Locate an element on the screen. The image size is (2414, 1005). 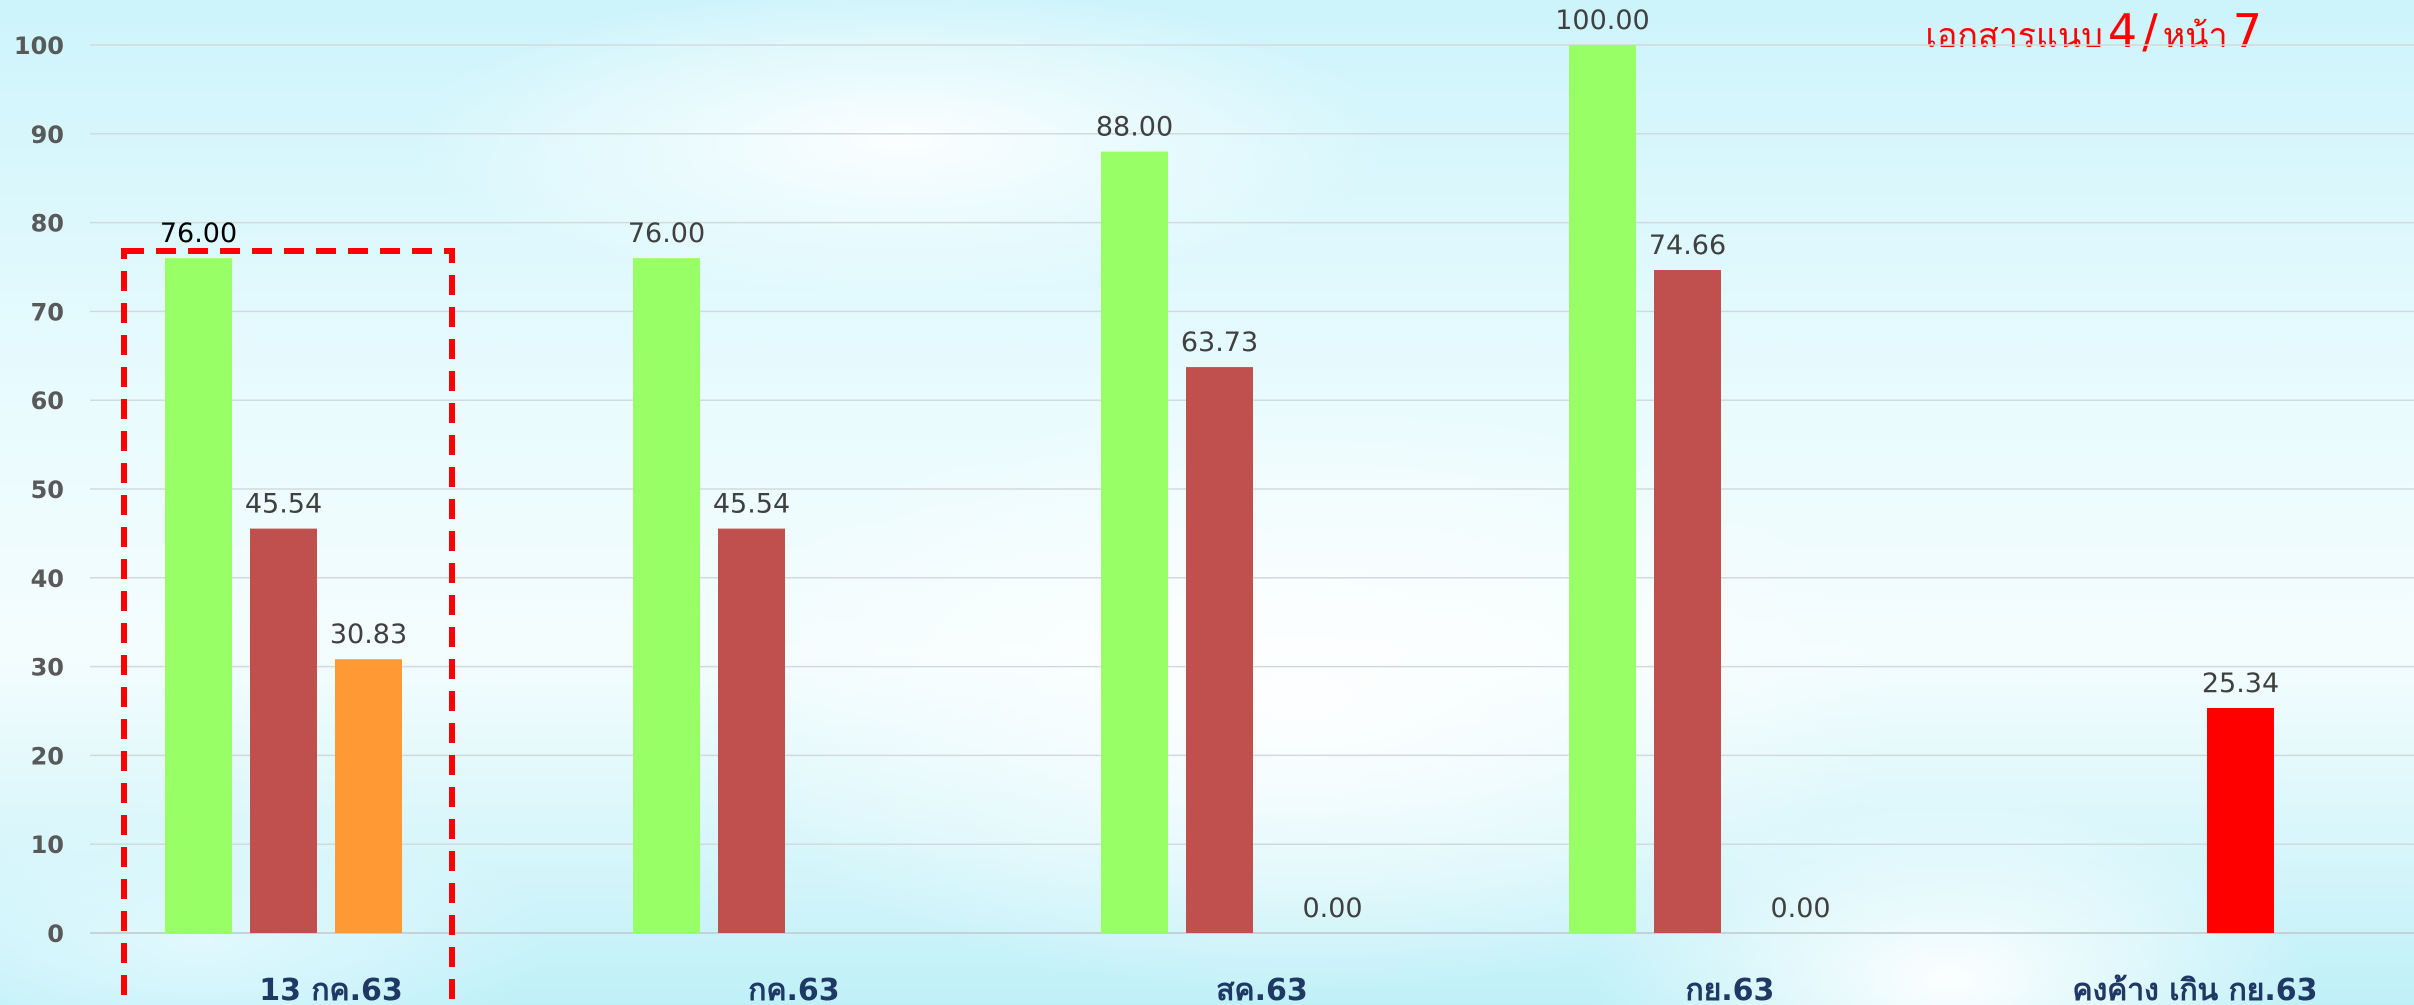
y-tick-label: 60 is located at coordinates (47, 401).